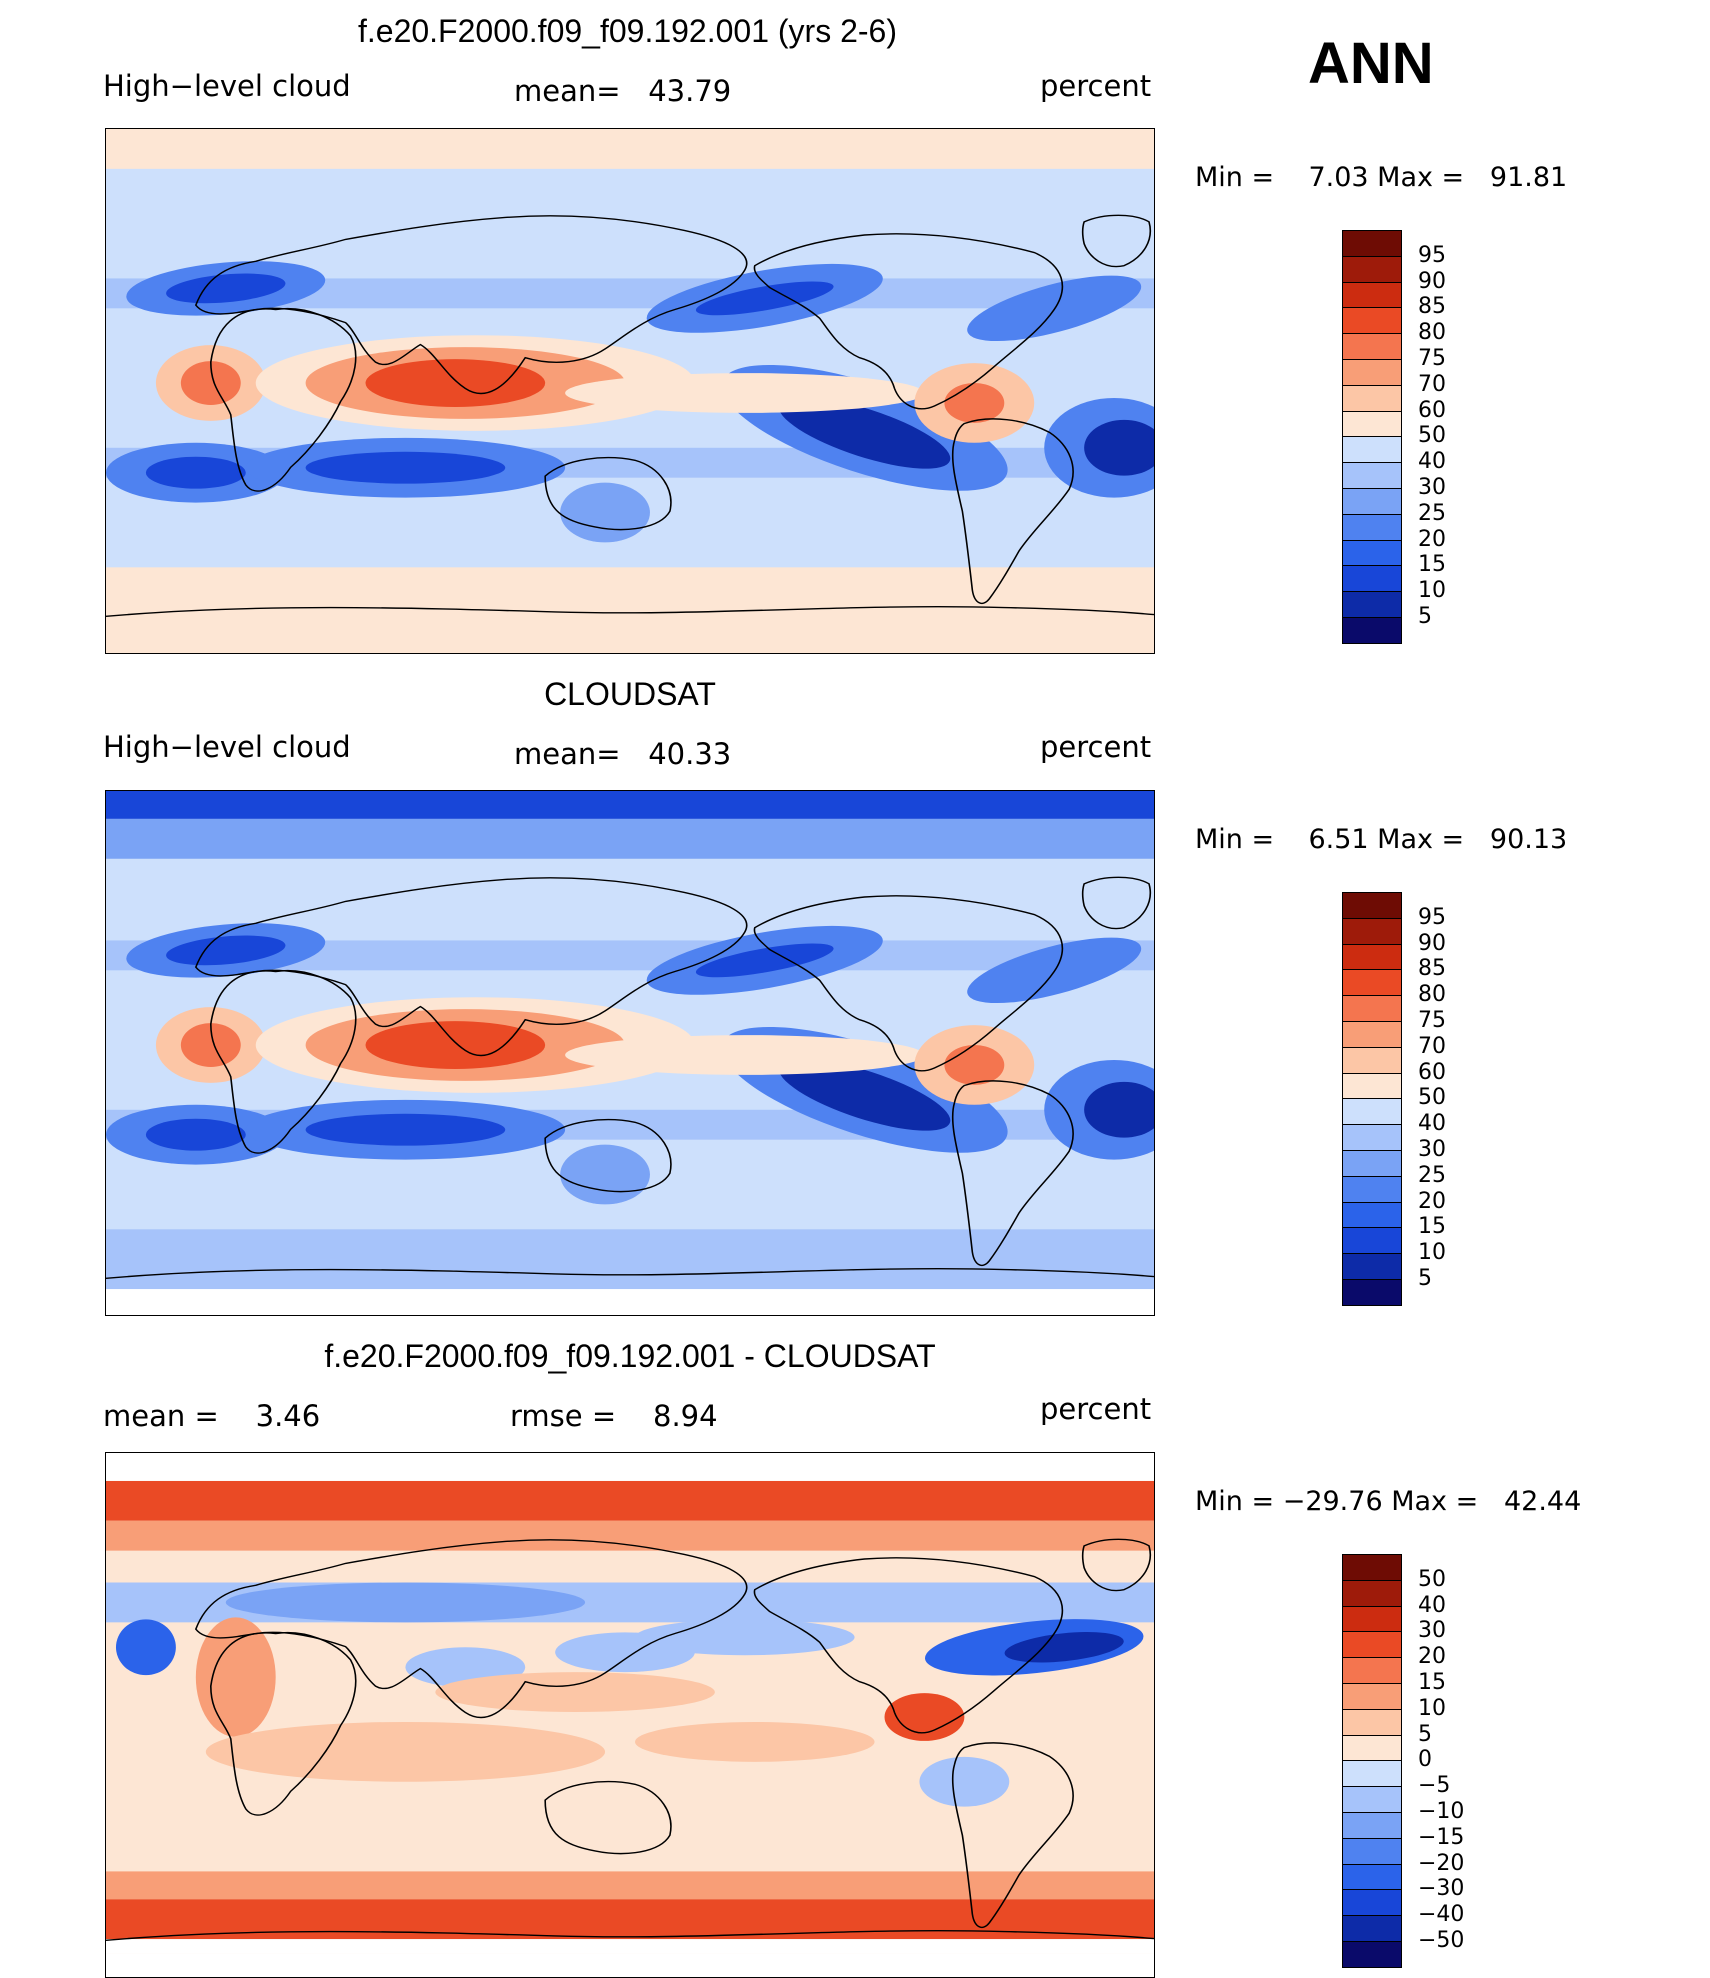 The height and width of the screenshot is (1978, 1710). What do you see at coordinates (1432, 1020) in the screenshot?
I see `panel2-colorbar-label: 75` at bounding box center [1432, 1020].